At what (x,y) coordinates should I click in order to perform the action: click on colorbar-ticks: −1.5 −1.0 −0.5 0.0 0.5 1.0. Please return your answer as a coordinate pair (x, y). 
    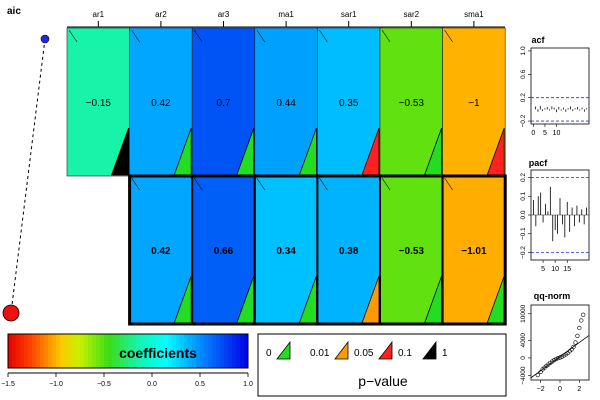
    Looking at the image, I should click on (127, 380).